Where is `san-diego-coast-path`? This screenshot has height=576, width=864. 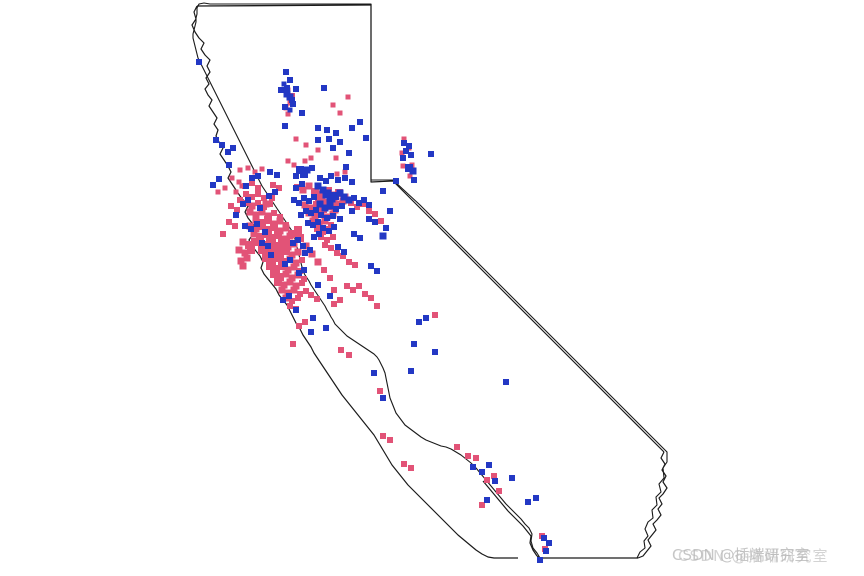 san-diego-coast-path is located at coordinates (510, 518).